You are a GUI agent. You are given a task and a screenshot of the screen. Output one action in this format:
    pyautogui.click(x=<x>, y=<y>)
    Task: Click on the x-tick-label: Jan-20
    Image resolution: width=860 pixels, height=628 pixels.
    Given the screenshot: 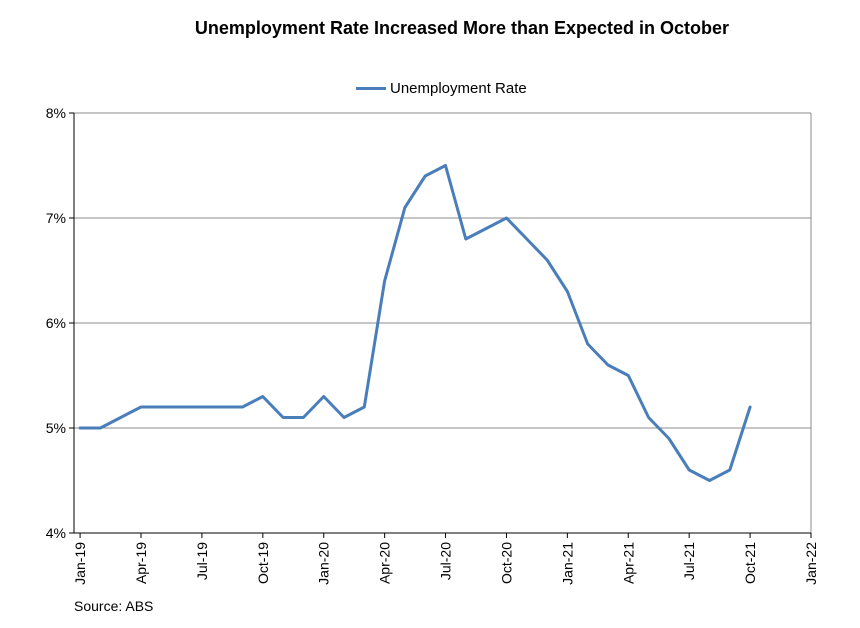 What is the action you would take?
    pyautogui.click(x=324, y=563)
    